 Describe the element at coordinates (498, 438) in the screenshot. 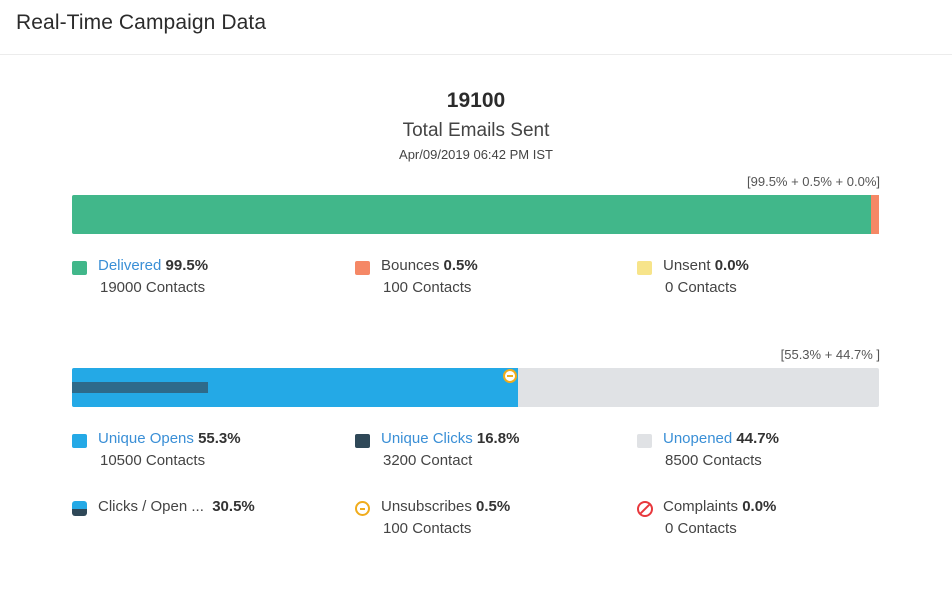

I see `unique-clicks-pct: 16.8%` at that location.